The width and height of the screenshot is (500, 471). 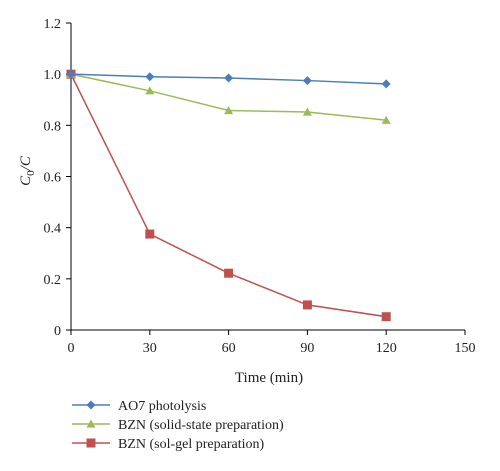 What do you see at coordinates (269, 378) in the screenshot?
I see `x-axis-title: Time (min)` at bounding box center [269, 378].